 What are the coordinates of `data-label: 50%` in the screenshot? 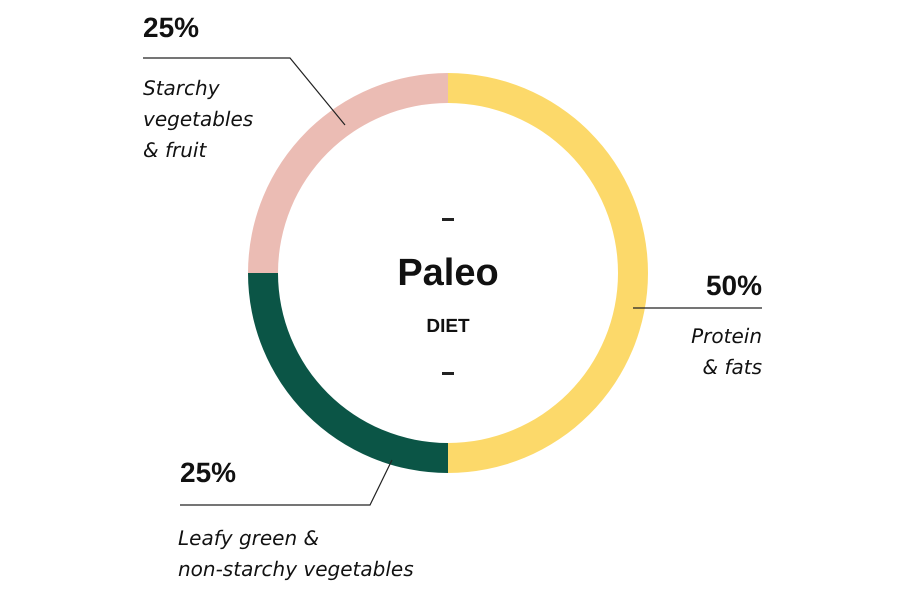 It's located at (734, 285).